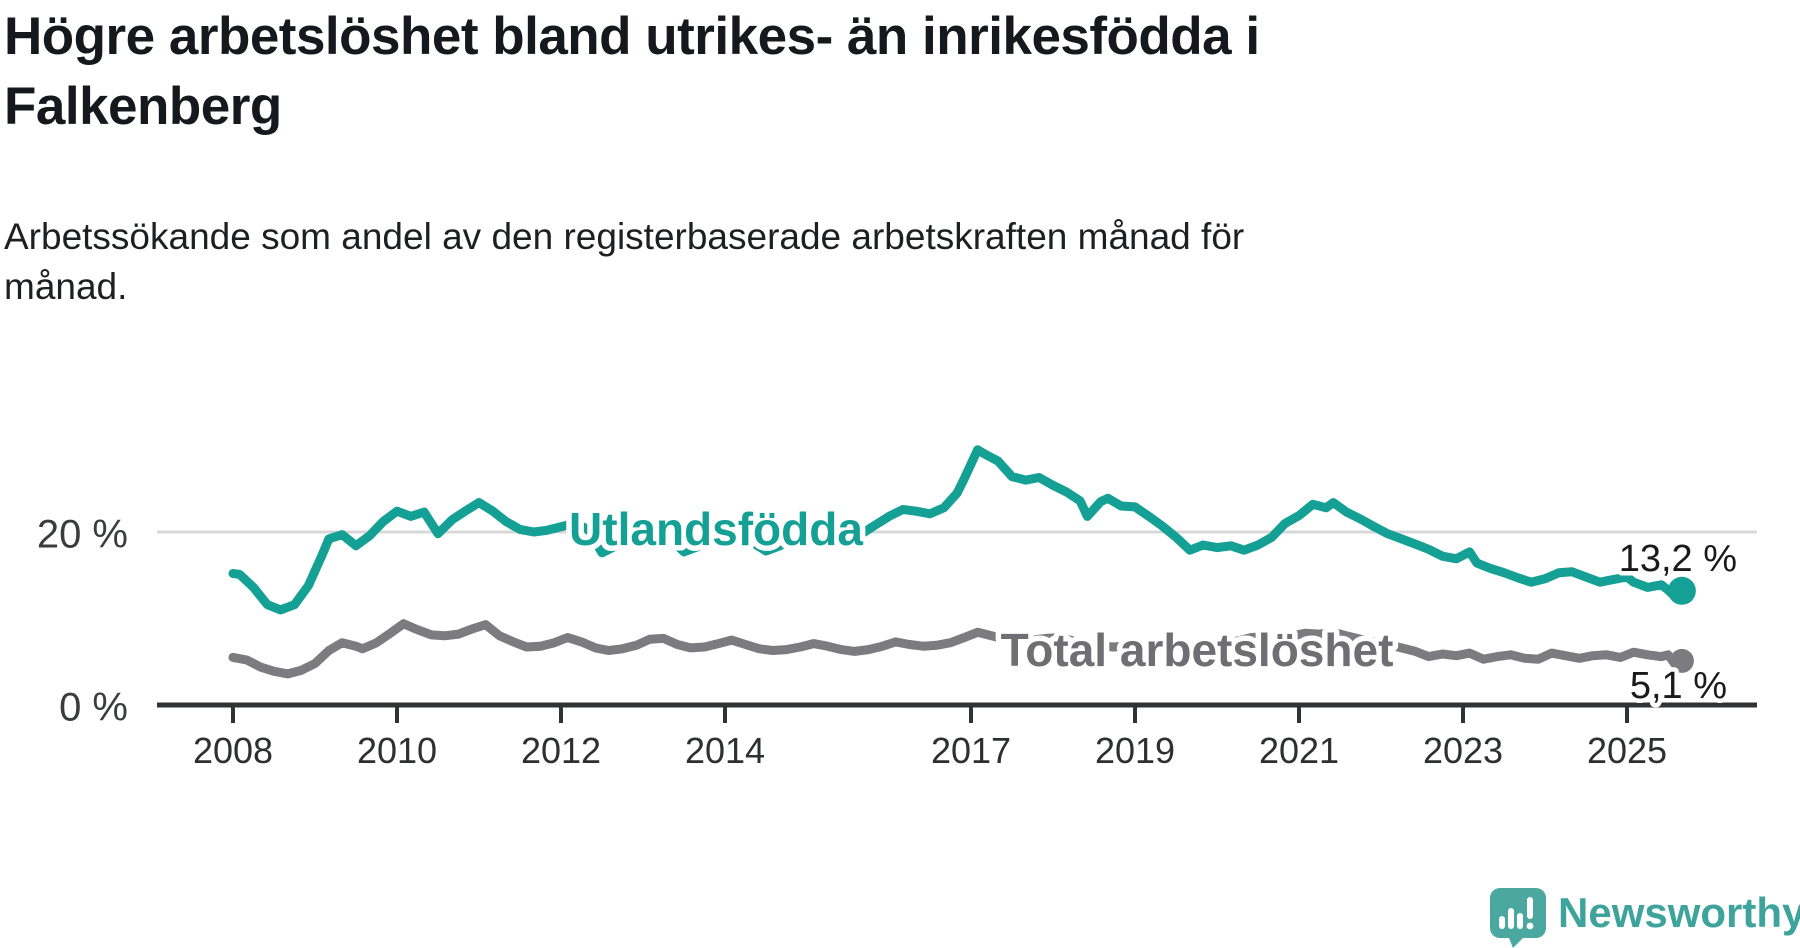  I want to click on logo-exclamation-dot, so click(1530, 926).